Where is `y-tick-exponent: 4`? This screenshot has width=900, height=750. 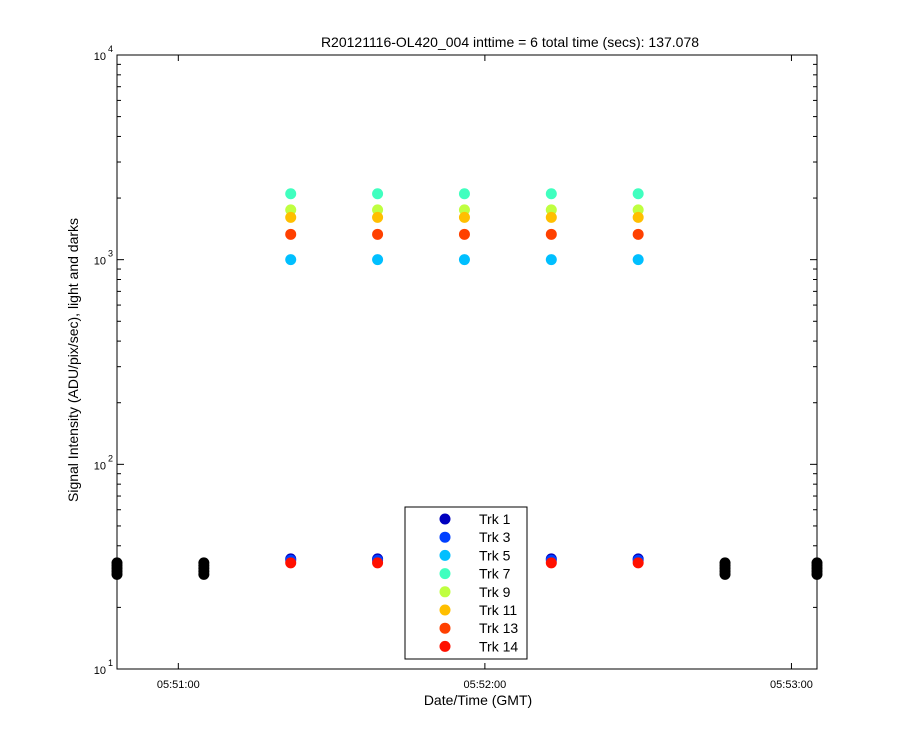 y-tick-exponent: 4 is located at coordinates (110, 49).